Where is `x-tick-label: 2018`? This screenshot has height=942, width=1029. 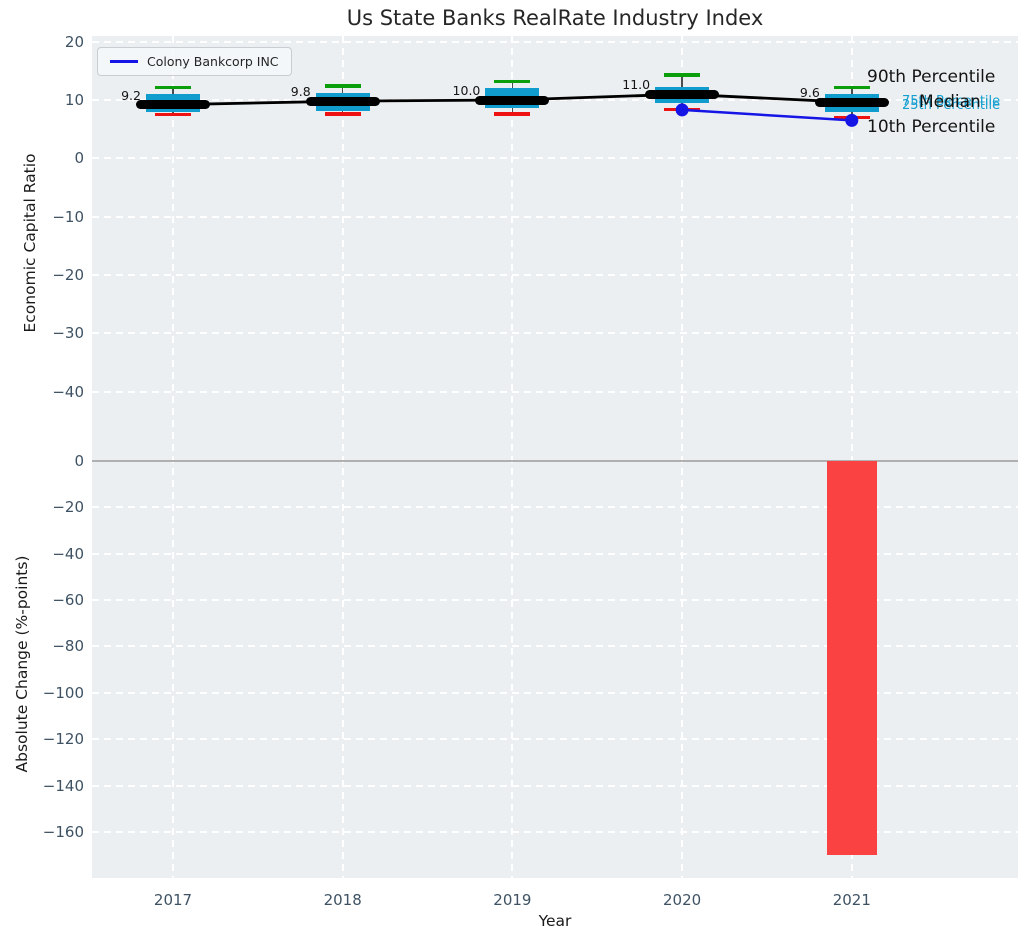 x-tick-label: 2018 is located at coordinates (342, 900).